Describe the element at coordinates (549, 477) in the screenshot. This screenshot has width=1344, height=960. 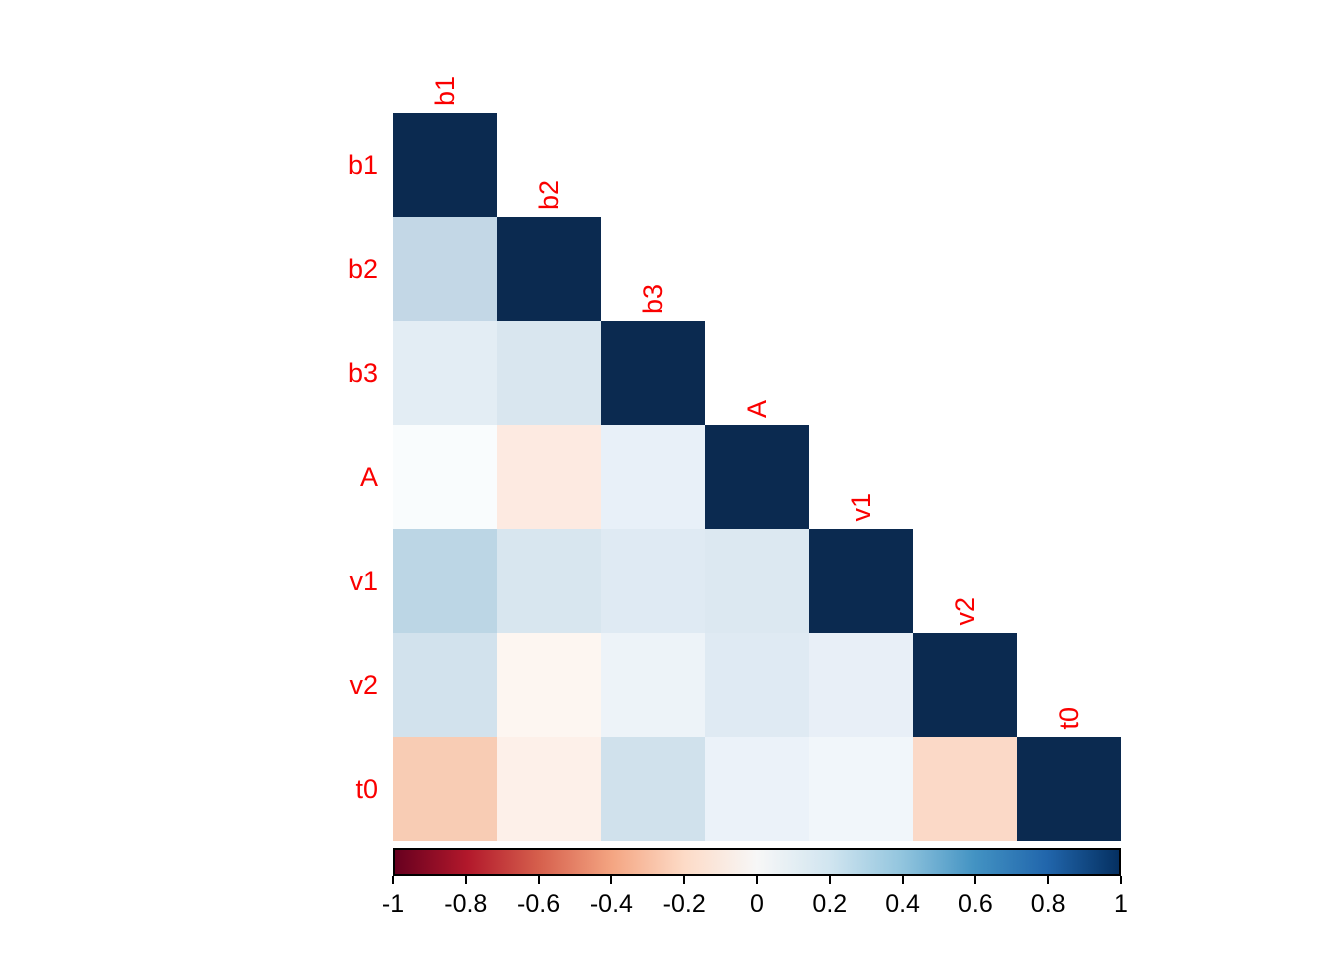
I see `matrix-cell-A-b2` at that location.